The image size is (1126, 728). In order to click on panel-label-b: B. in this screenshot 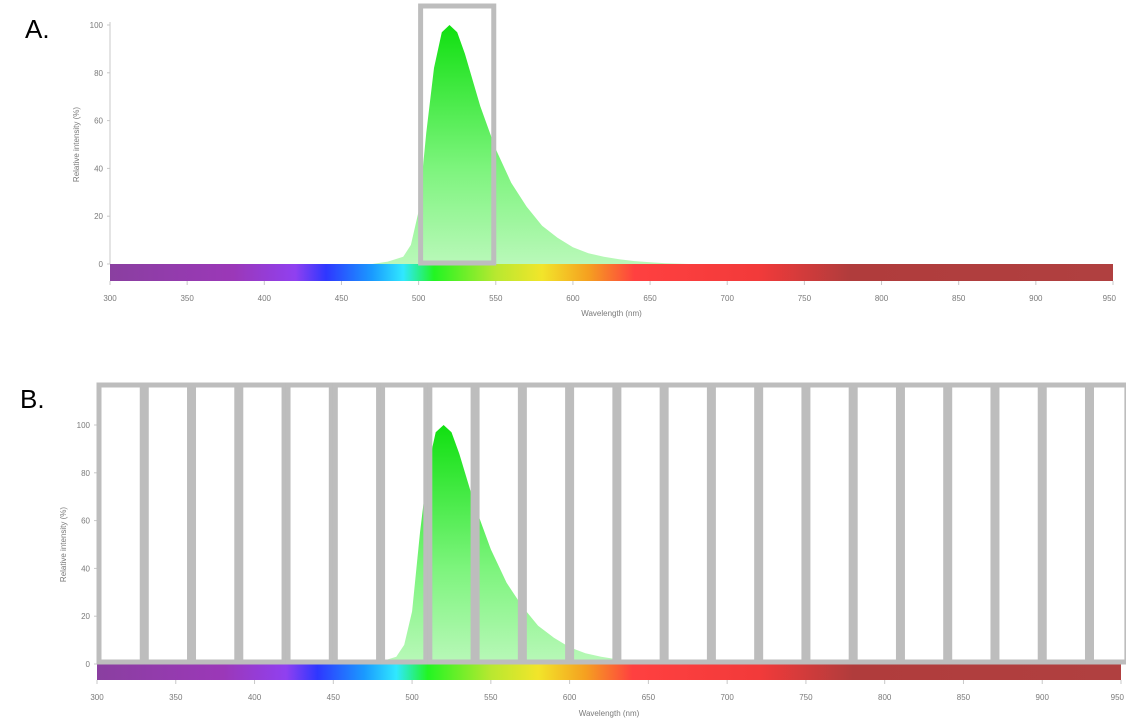, I will do `click(32, 399)`.